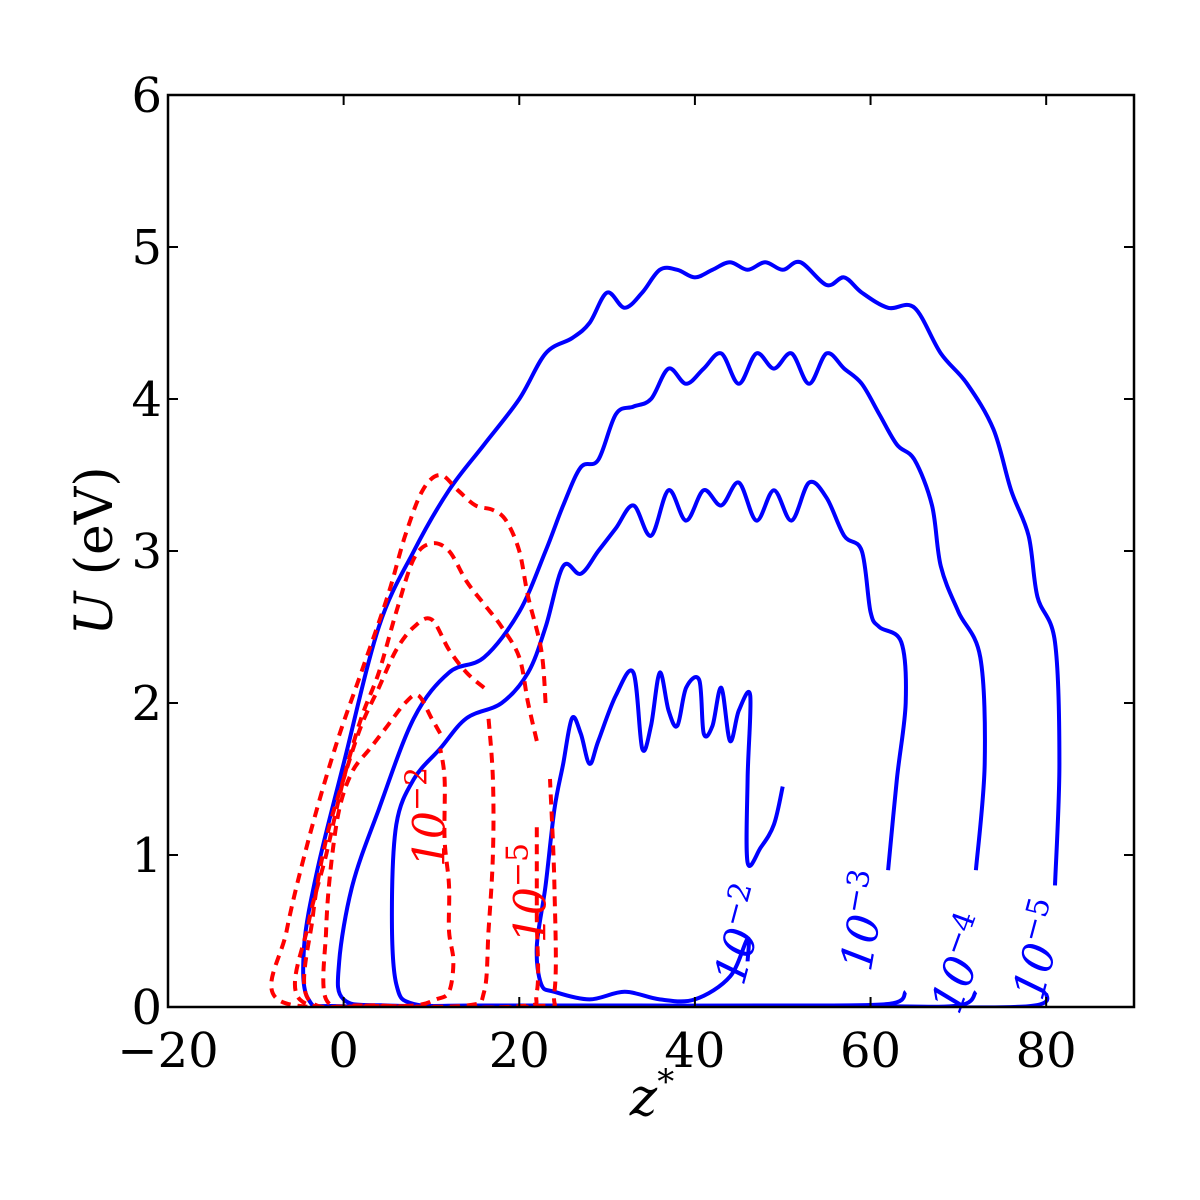  I want to click on x-tick-label-0: −20, so click(167, 1051).